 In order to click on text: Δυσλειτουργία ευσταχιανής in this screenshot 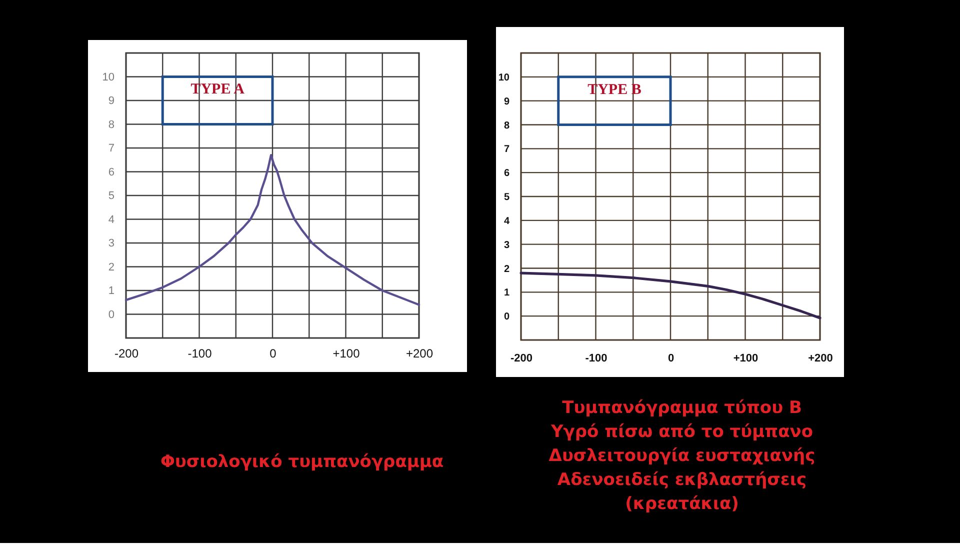, I will do `click(682, 456)`.